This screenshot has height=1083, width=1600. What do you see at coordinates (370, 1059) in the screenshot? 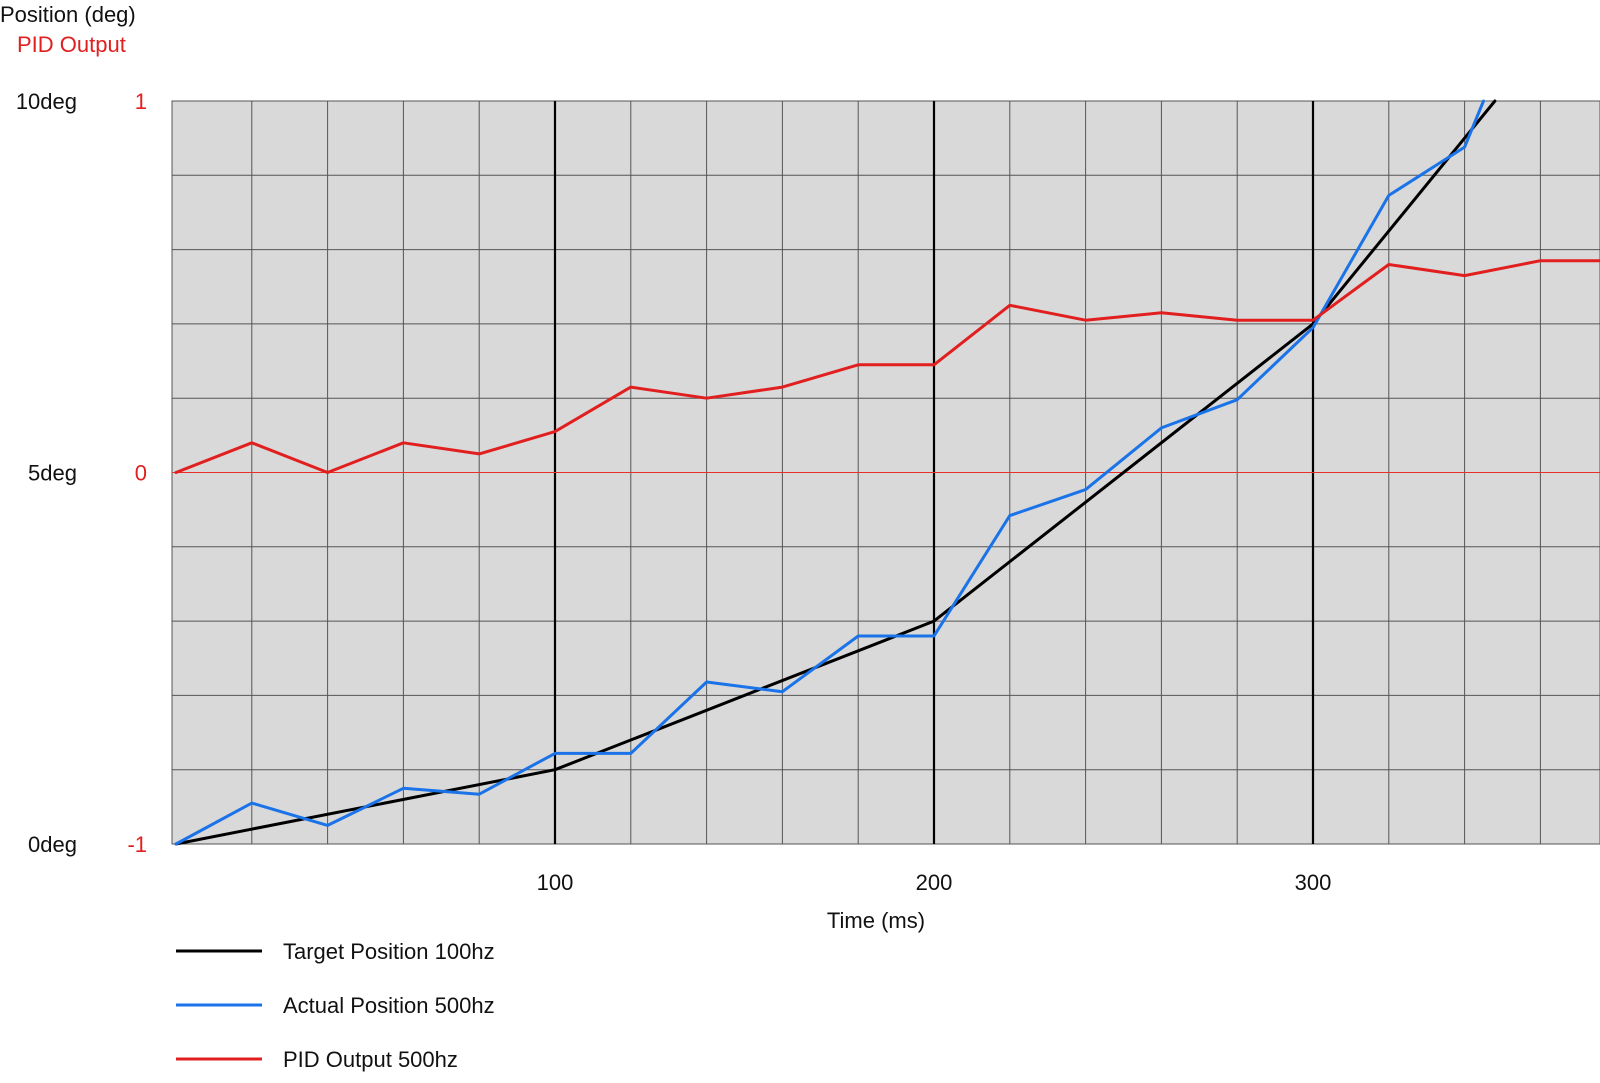
I see `legend-pid-output-label: PID Output 500hz` at bounding box center [370, 1059].